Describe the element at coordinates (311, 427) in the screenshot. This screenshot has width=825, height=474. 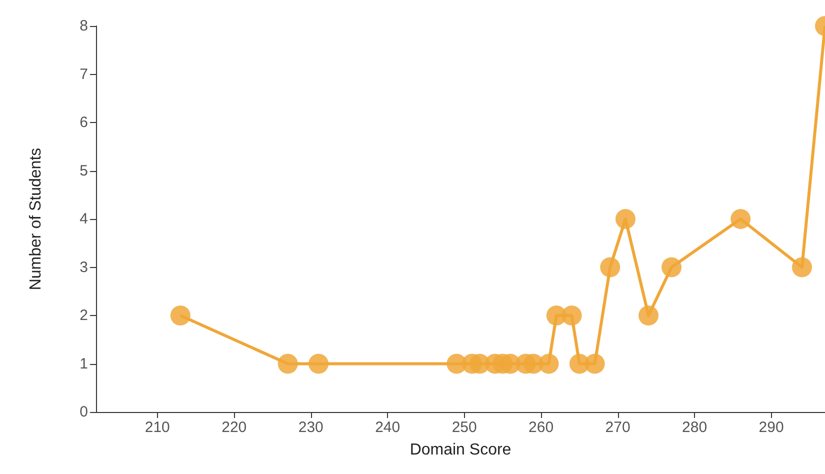
I see `x-tick-label: 230` at that location.